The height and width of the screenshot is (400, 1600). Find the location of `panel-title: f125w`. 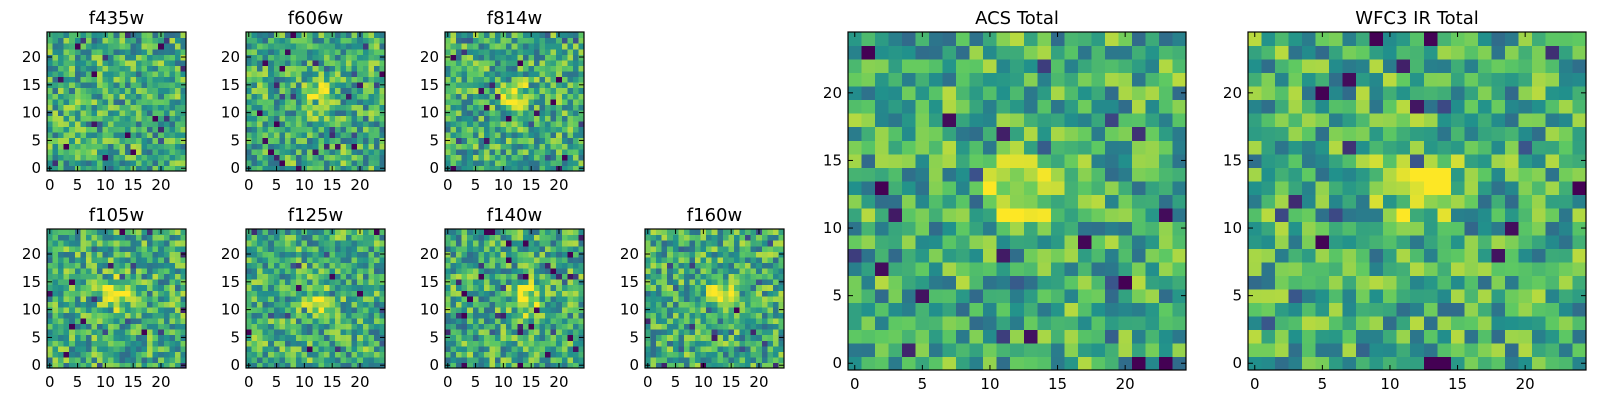

panel-title: f125w is located at coordinates (315, 215).